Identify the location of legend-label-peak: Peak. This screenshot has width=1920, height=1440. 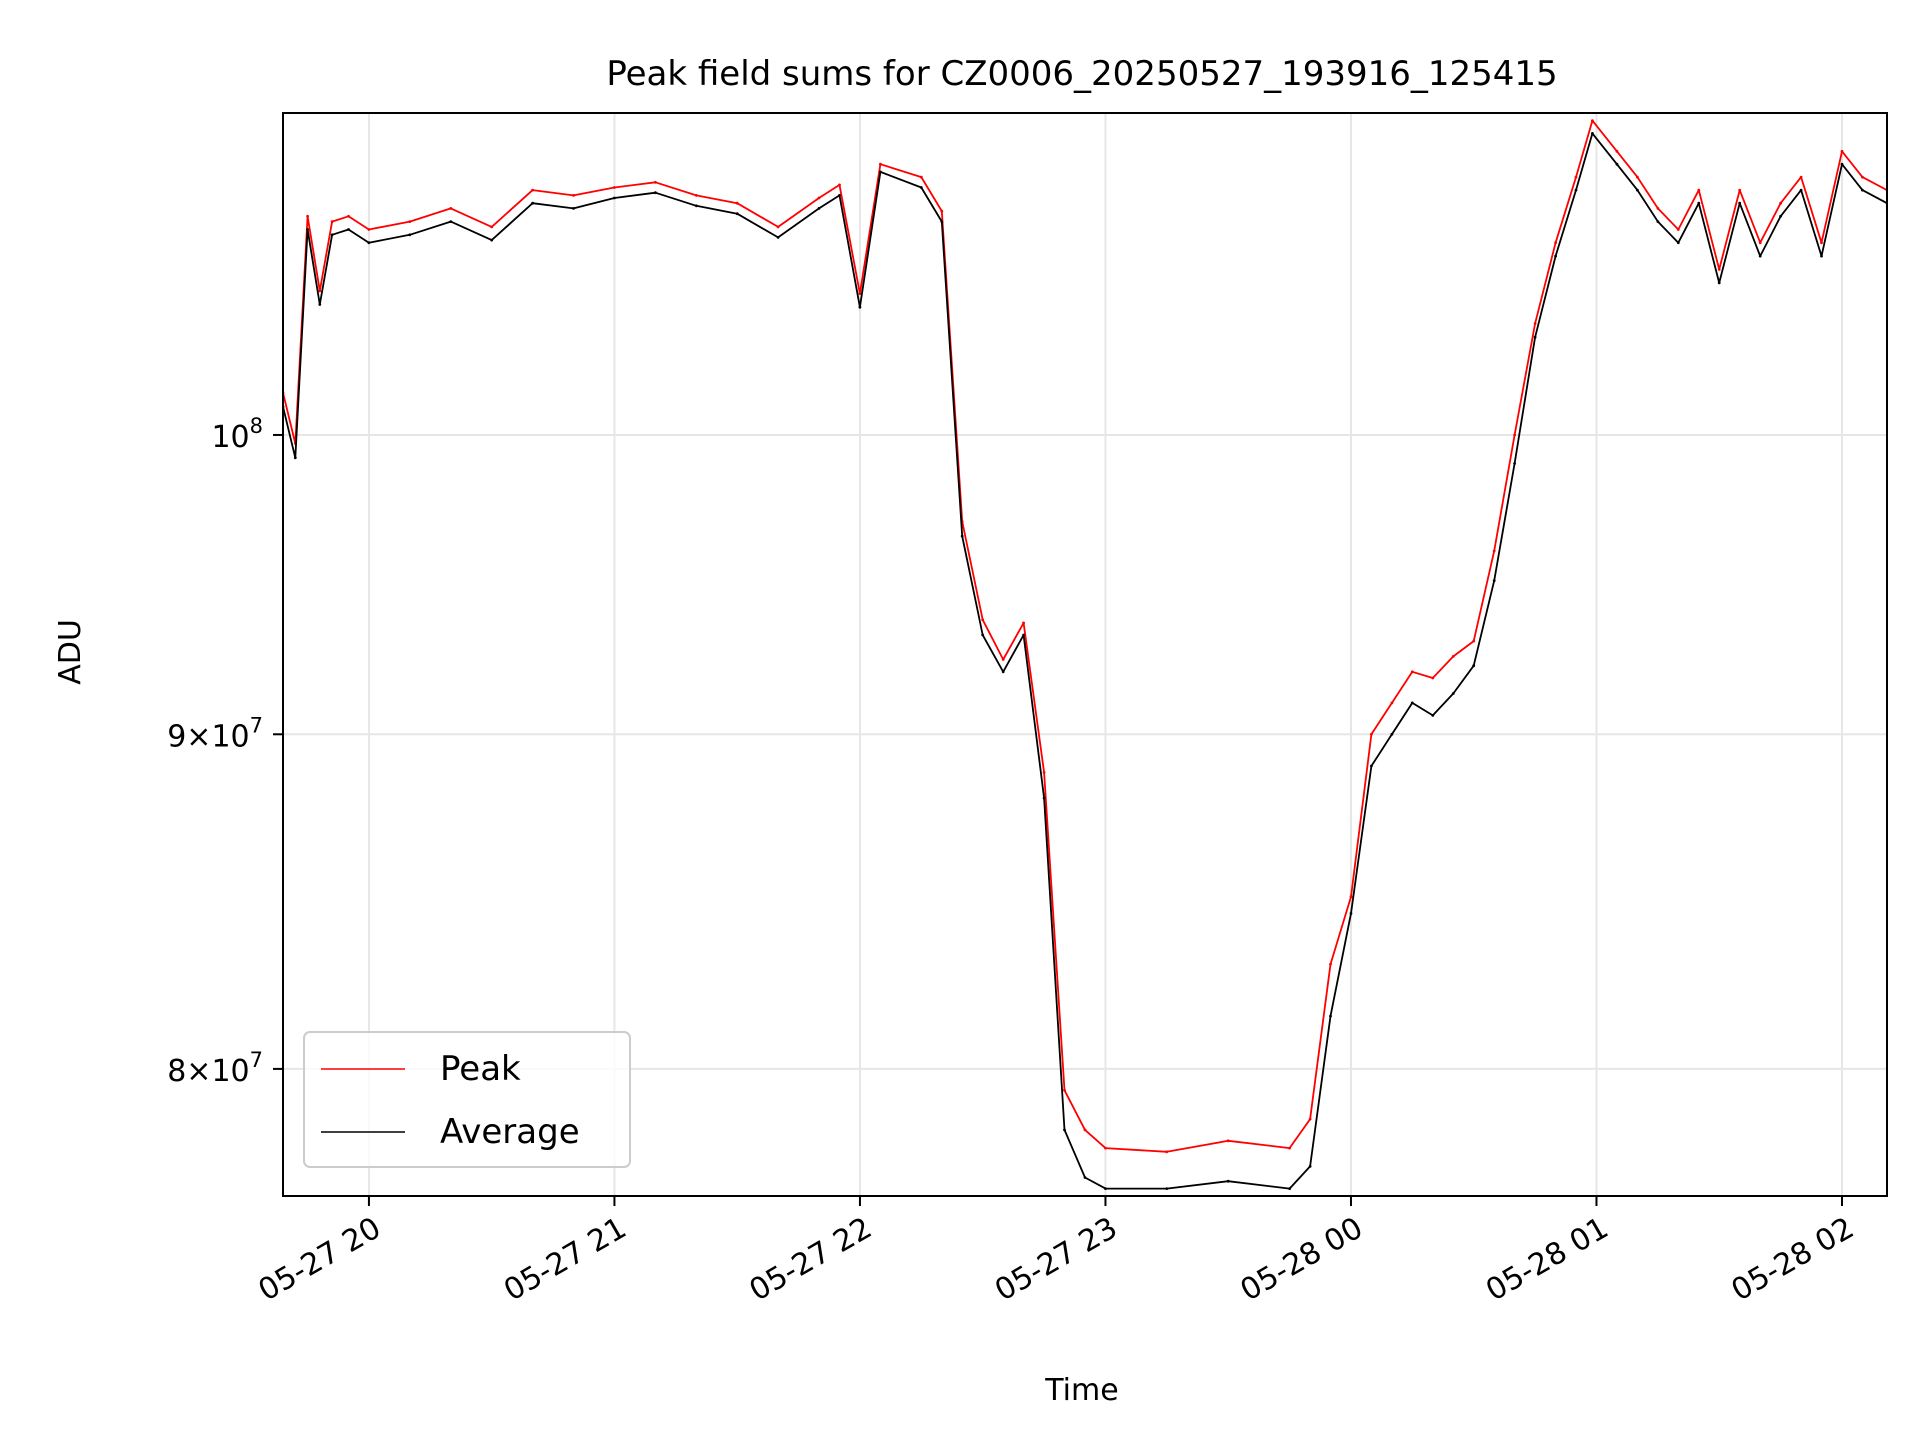
(480, 1069).